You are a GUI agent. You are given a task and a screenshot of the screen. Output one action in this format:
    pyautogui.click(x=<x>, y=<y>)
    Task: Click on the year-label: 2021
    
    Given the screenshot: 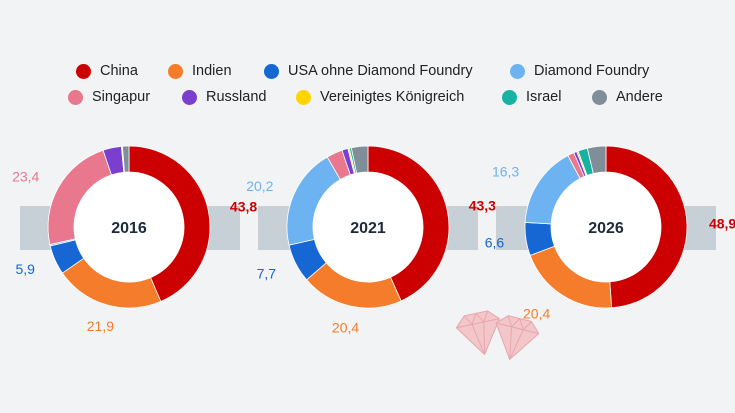 What is the action you would take?
    pyautogui.click(x=368, y=228)
    